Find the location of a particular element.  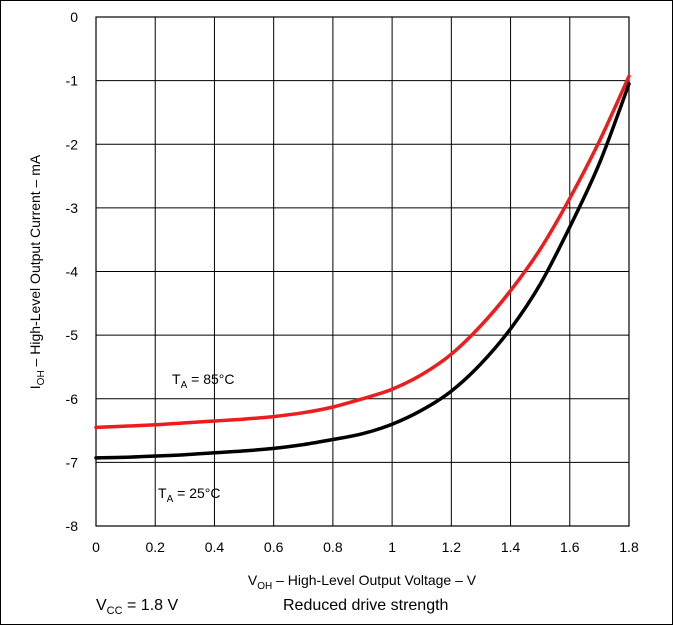

x-tick-label: 1 is located at coordinates (392, 547).